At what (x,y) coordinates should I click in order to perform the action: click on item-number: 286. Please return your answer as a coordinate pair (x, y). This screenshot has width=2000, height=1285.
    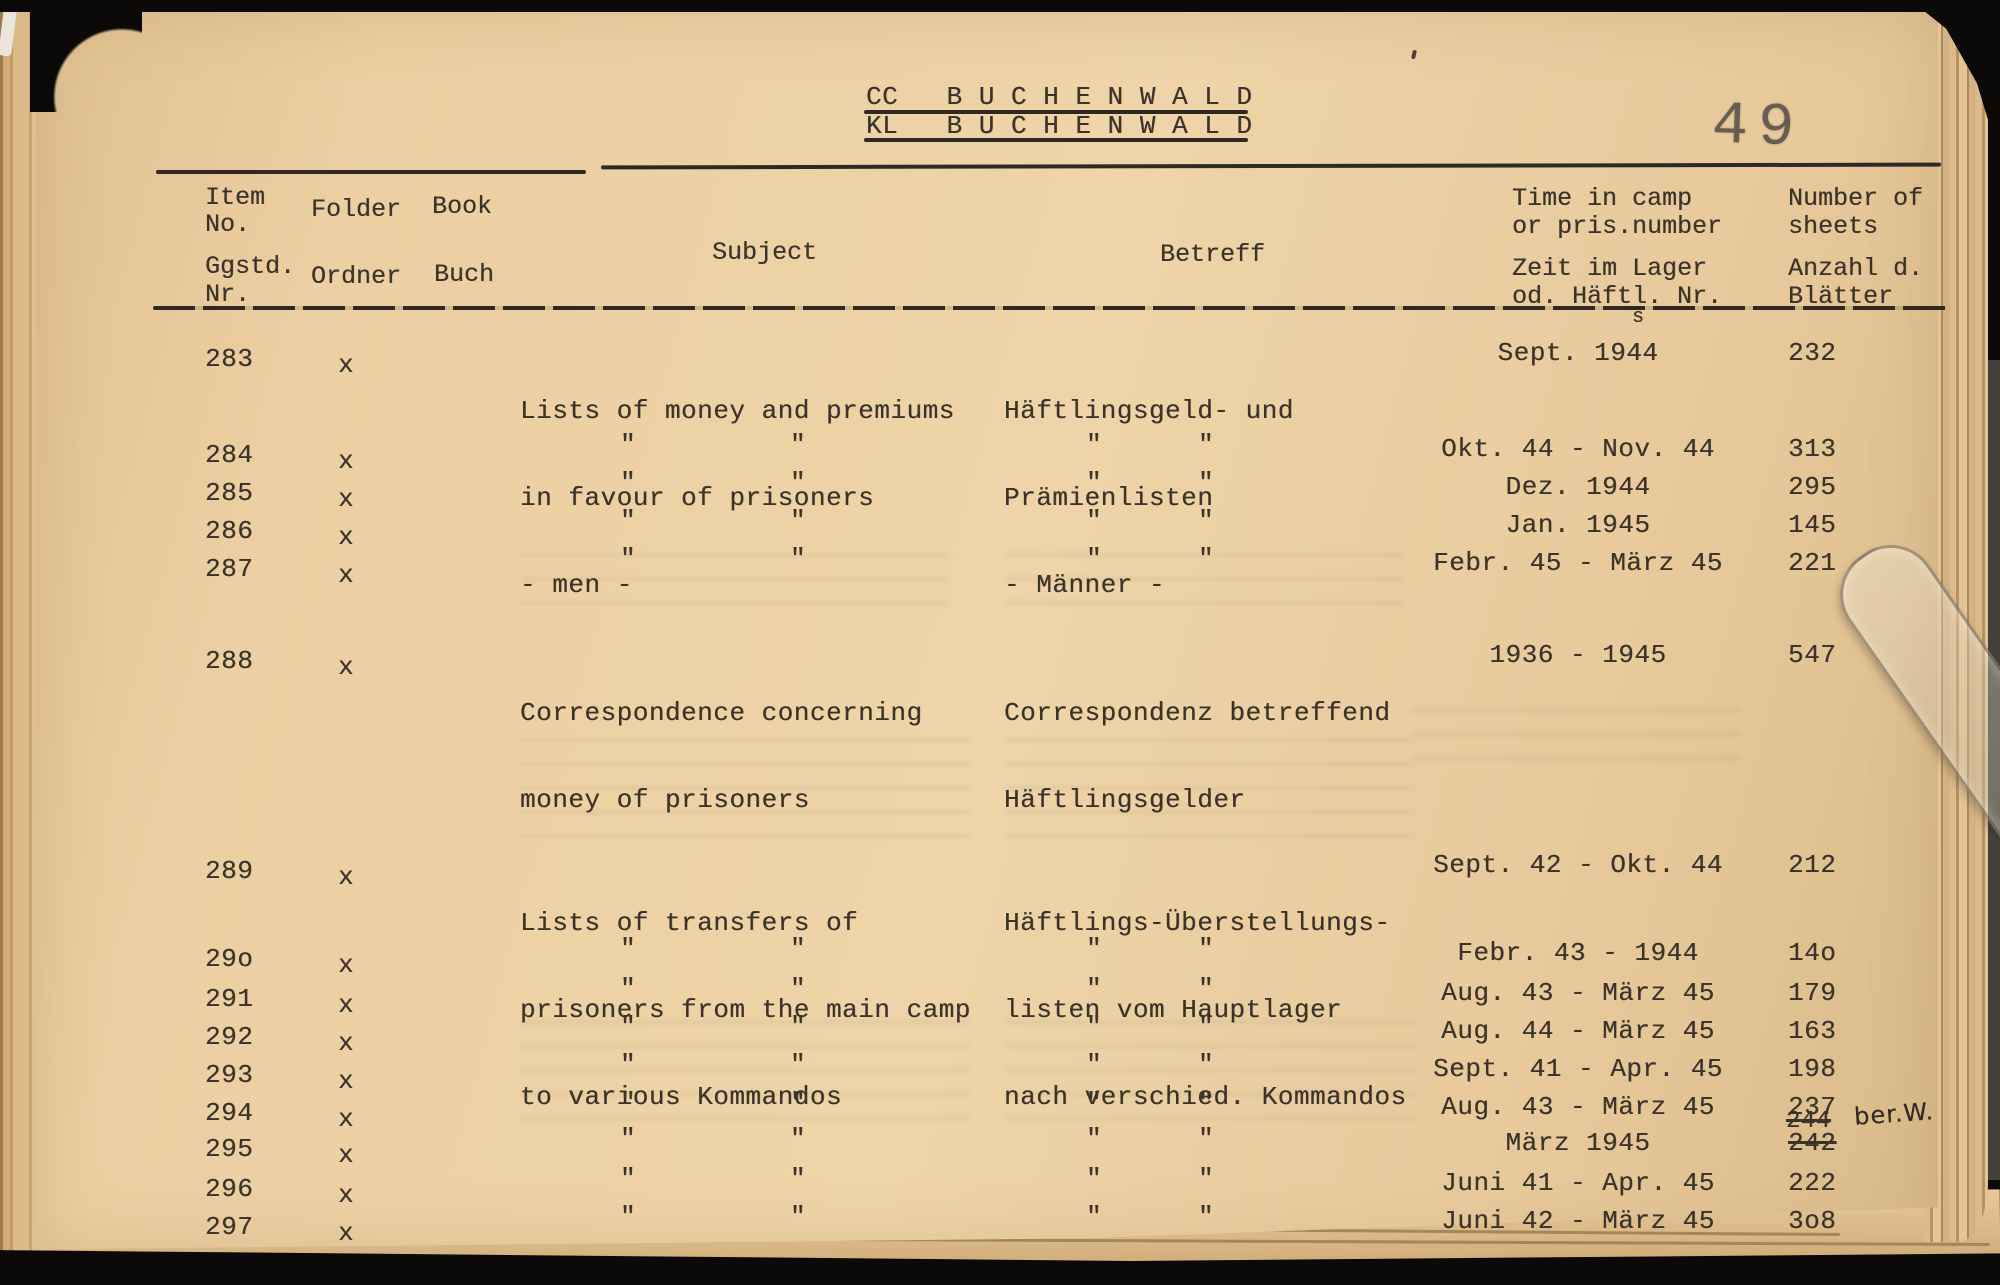
    Looking at the image, I should click on (229, 531).